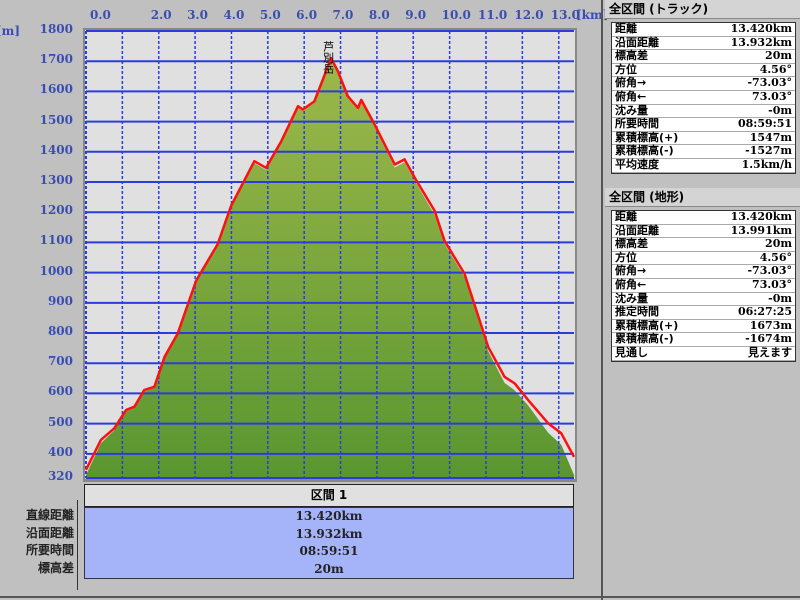 The image size is (800, 600). Describe the element at coordinates (703, 165) in the screenshot. I see `stat-row: 平均速度 1.5km/h` at that location.